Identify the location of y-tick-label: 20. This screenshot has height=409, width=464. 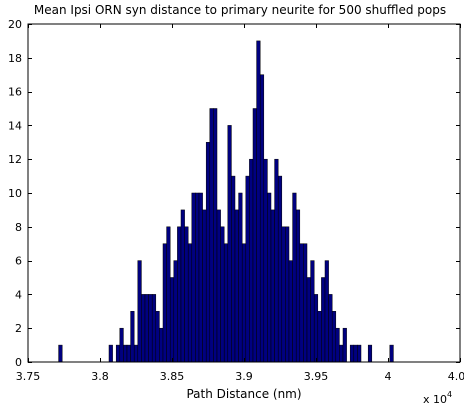
(15, 24).